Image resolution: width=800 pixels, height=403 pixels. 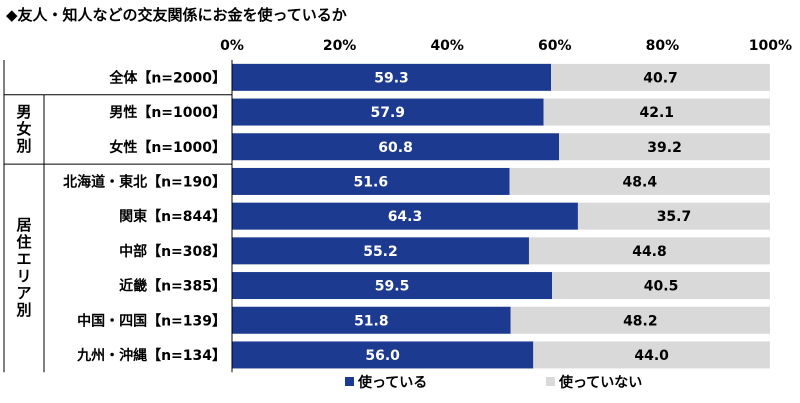 I want to click on category-label: 関東【n=844】, so click(x=172, y=216).